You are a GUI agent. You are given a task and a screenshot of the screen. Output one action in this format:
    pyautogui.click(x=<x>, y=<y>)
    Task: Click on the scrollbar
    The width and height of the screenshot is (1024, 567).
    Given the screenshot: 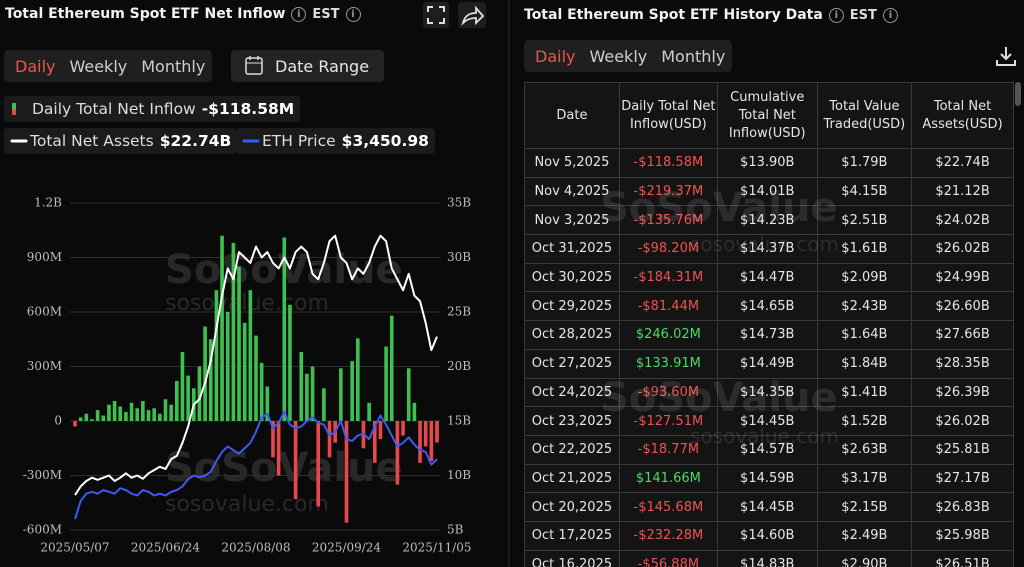 What is the action you would take?
    pyautogui.click(x=1018, y=94)
    